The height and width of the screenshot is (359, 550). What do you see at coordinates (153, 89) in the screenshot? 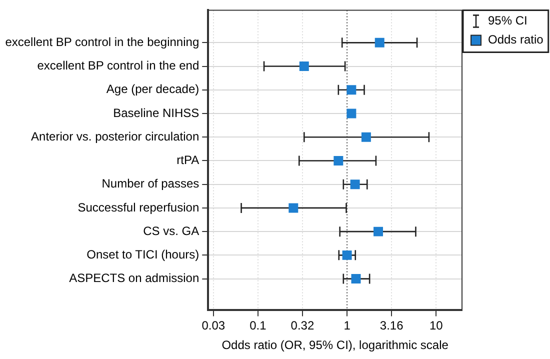
I see `y-tick-label: Age (per decade)` at bounding box center [153, 89].